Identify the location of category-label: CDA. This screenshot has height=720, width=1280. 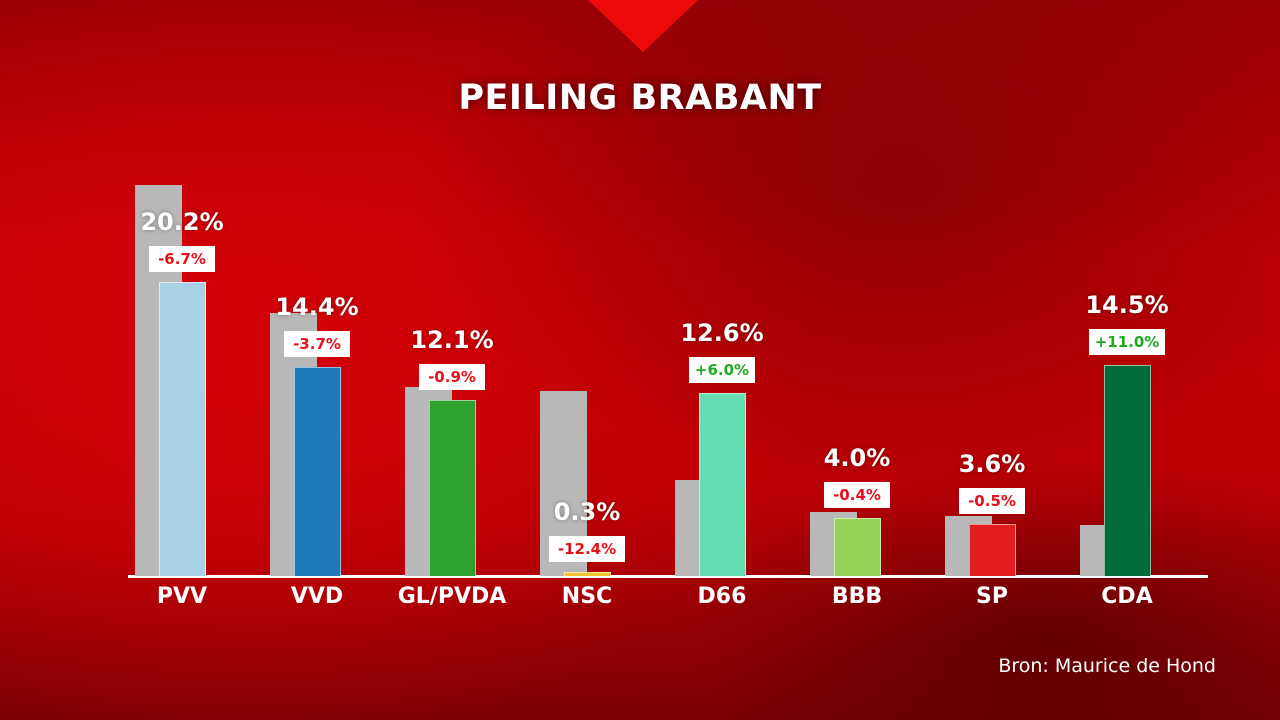
(1127, 596).